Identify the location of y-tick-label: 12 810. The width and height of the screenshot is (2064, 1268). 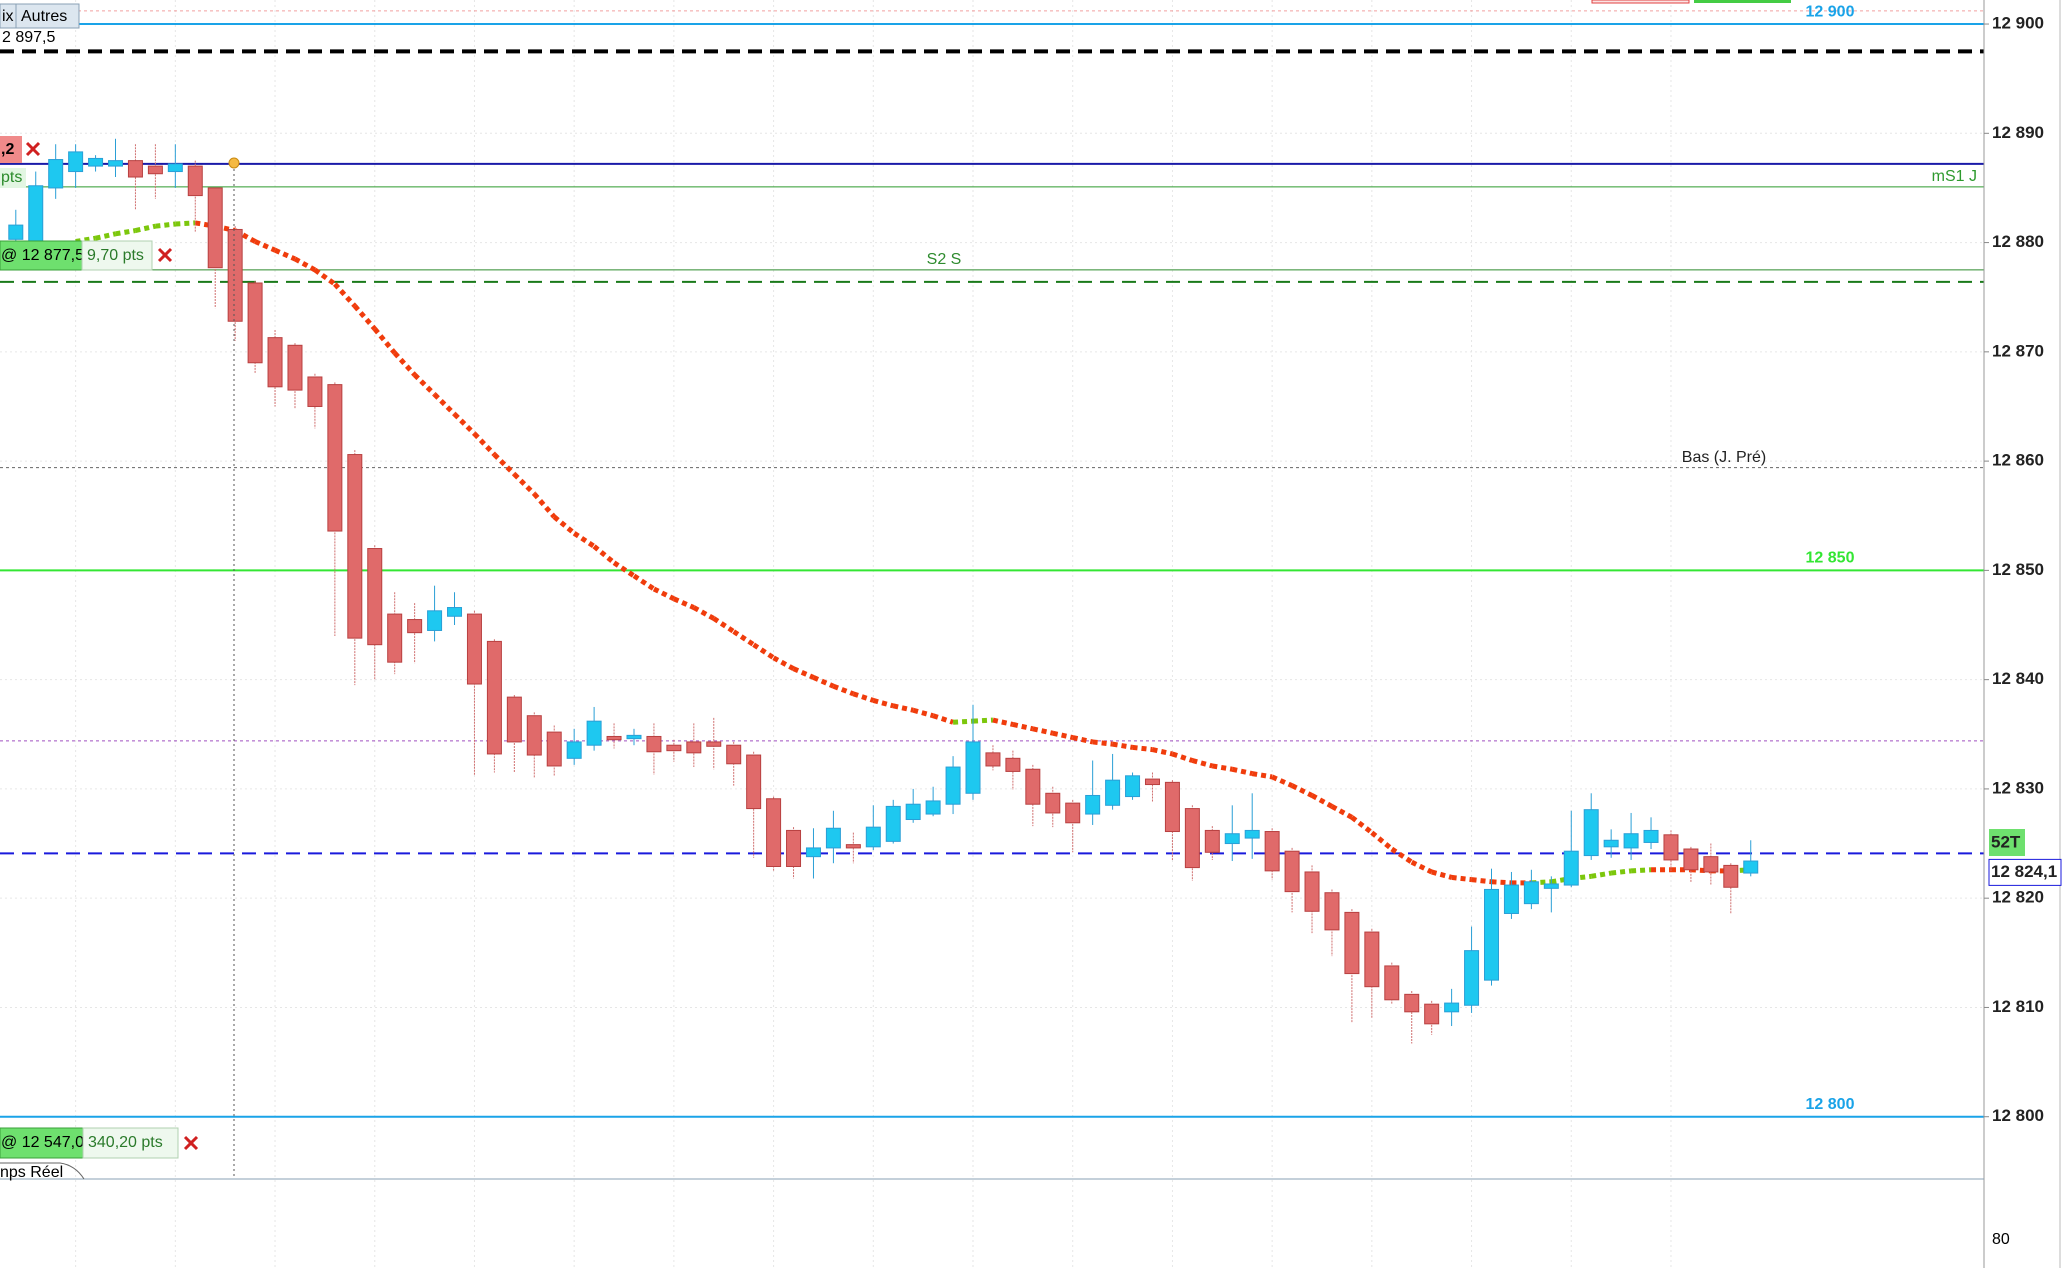
(2018, 1006).